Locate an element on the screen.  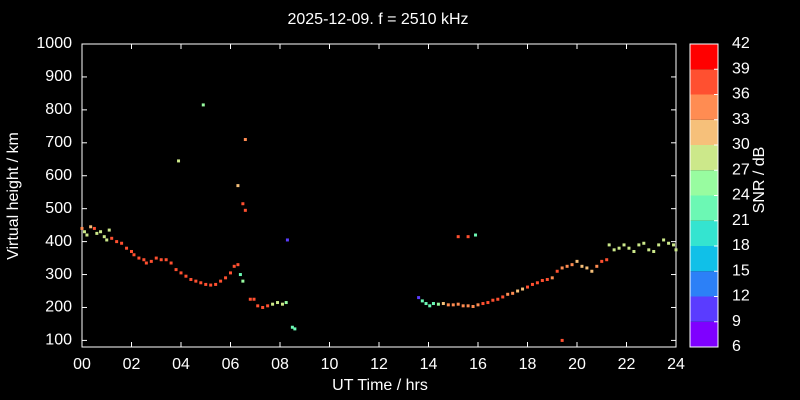
colorbar-tick-label: 30 is located at coordinates (741, 144).